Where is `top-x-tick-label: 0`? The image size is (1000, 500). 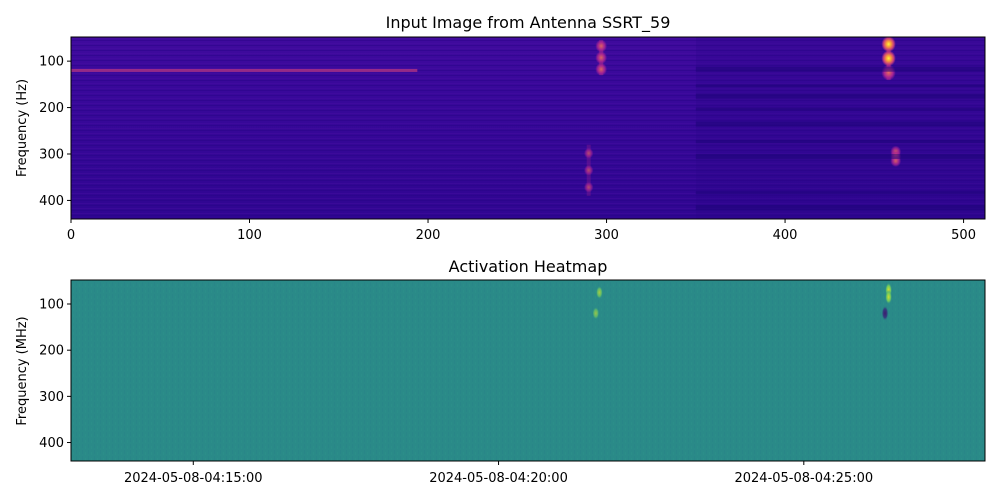 top-x-tick-label: 0 is located at coordinates (71, 235).